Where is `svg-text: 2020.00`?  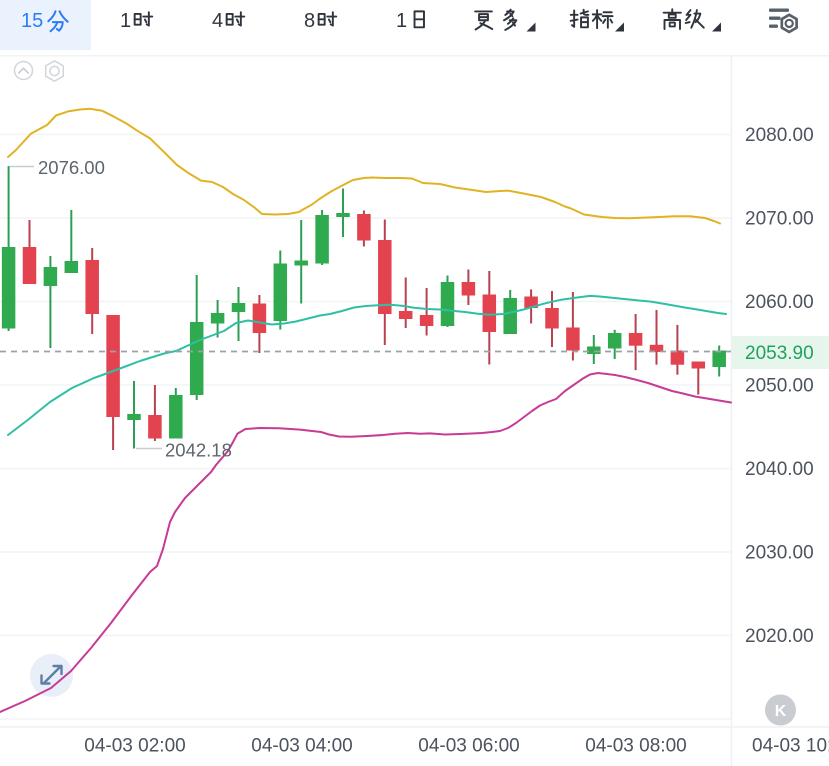
svg-text: 2020.00 is located at coordinates (779, 636).